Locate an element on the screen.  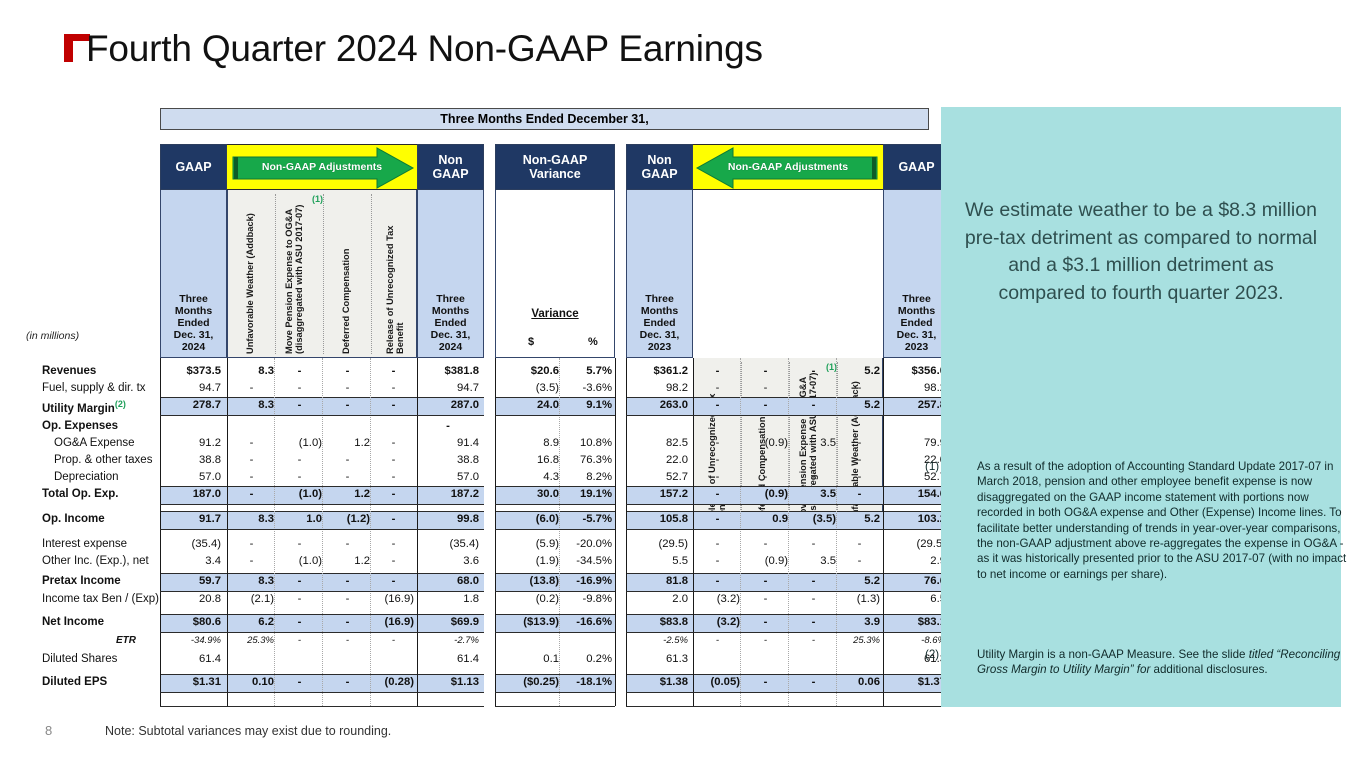
units-label: (in millions) is located at coordinates (53, 336).